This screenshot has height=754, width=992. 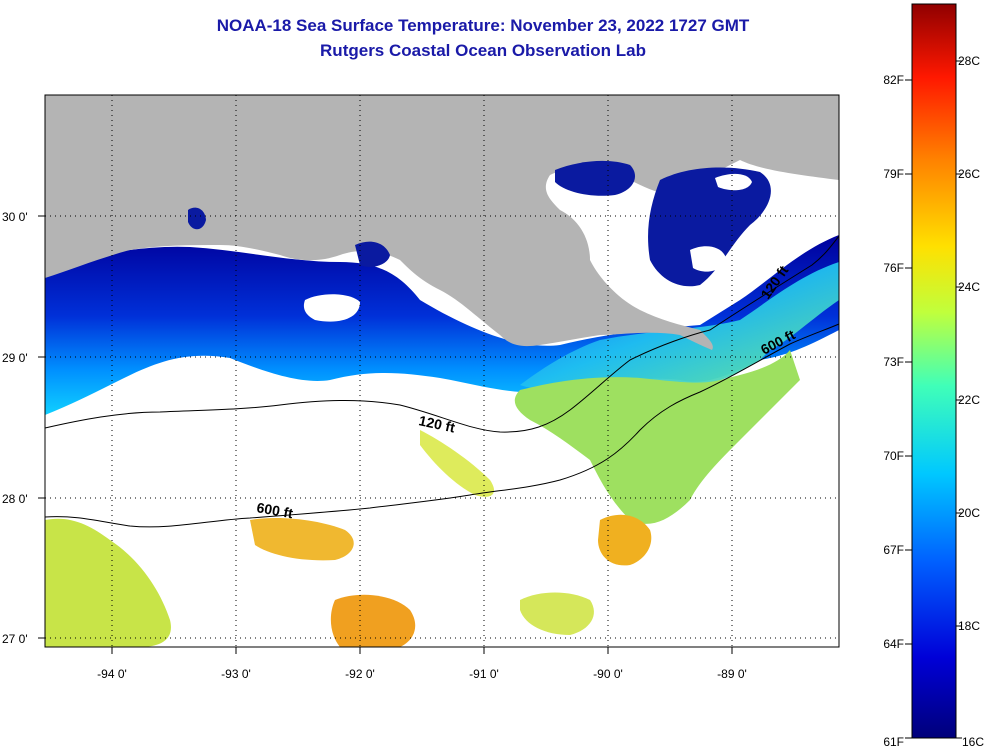 What do you see at coordinates (372, 254) in the screenshot?
I see `lake-central` at bounding box center [372, 254].